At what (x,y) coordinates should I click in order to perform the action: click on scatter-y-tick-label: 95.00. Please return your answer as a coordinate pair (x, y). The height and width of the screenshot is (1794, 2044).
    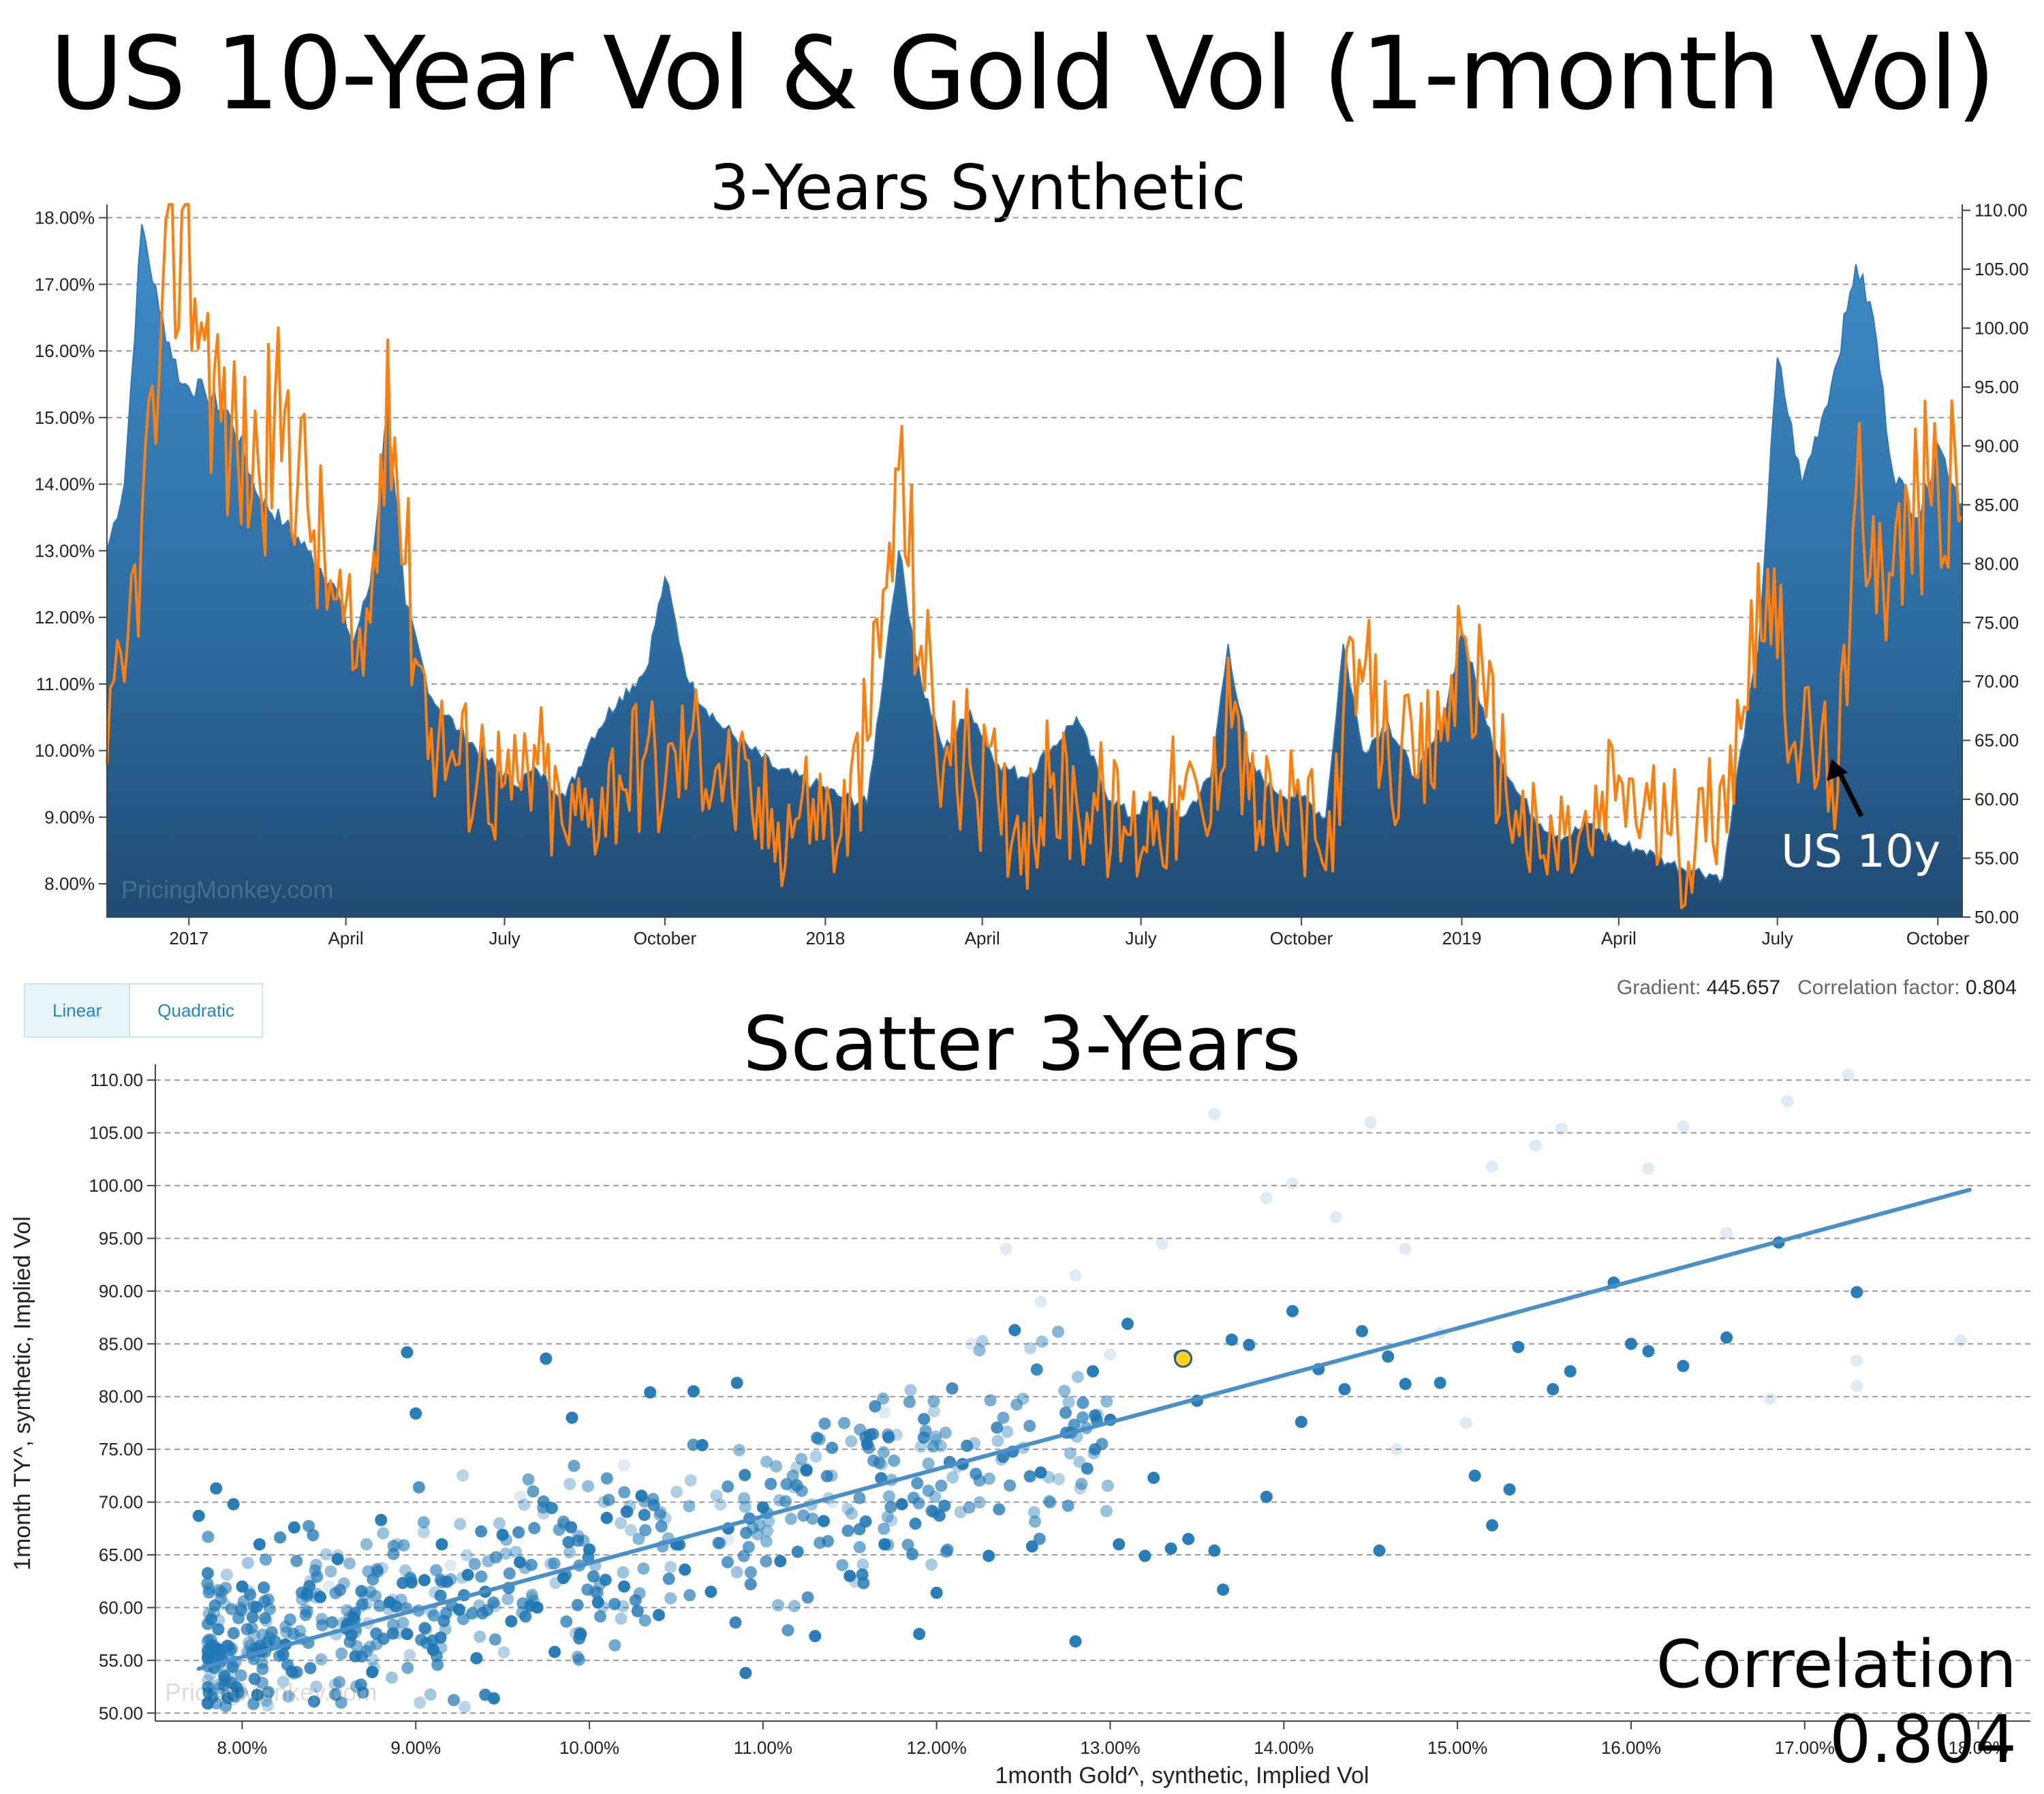
    Looking at the image, I should click on (121, 1238).